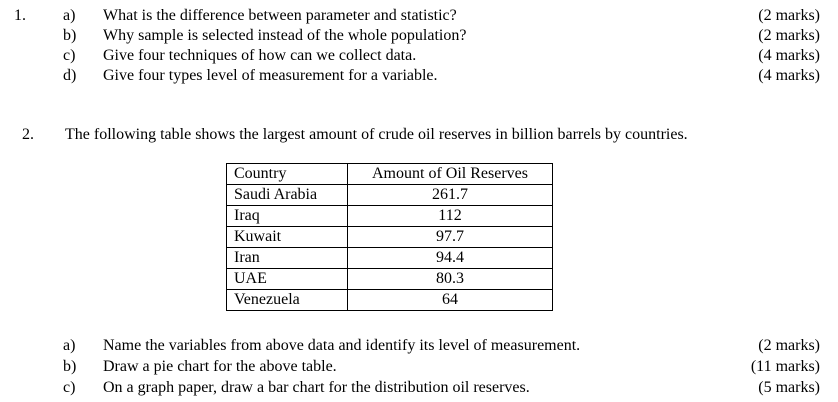 The width and height of the screenshot is (838, 402). Describe the element at coordinates (450, 216) in the screenshot. I see `amount-cell: 112` at that location.